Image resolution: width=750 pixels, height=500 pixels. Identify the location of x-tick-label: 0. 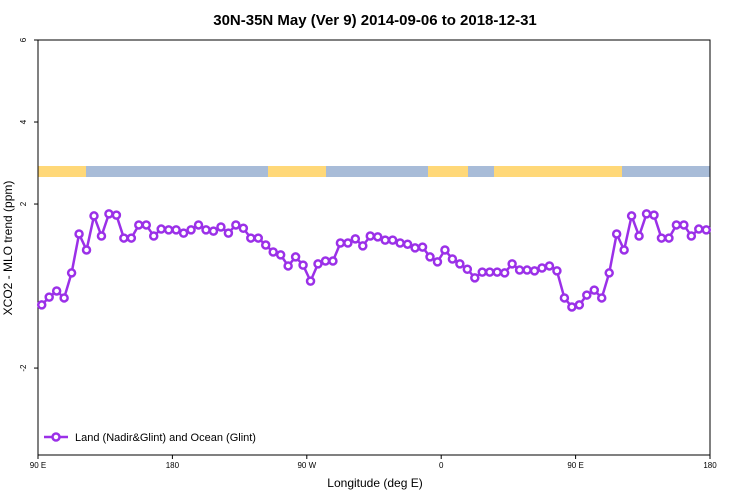
(441, 465).